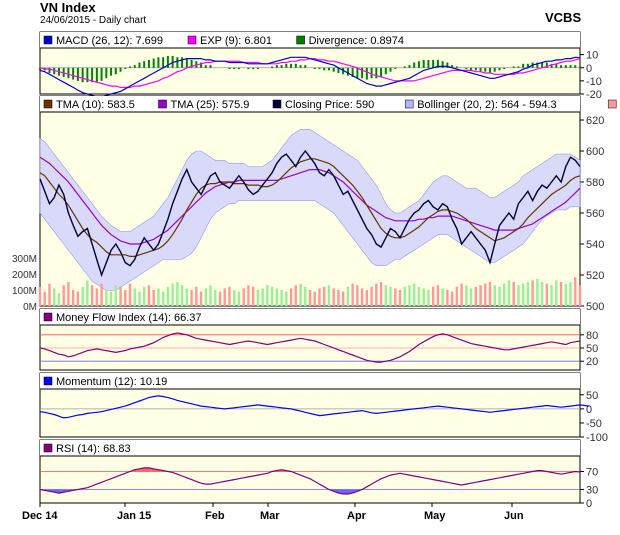 Image resolution: width=620 pixels, height=535 pixels. What do you see at coordinates (310, 104) in the screenshot?
I see `price-legend-bar` at bounding box center [310, 104].